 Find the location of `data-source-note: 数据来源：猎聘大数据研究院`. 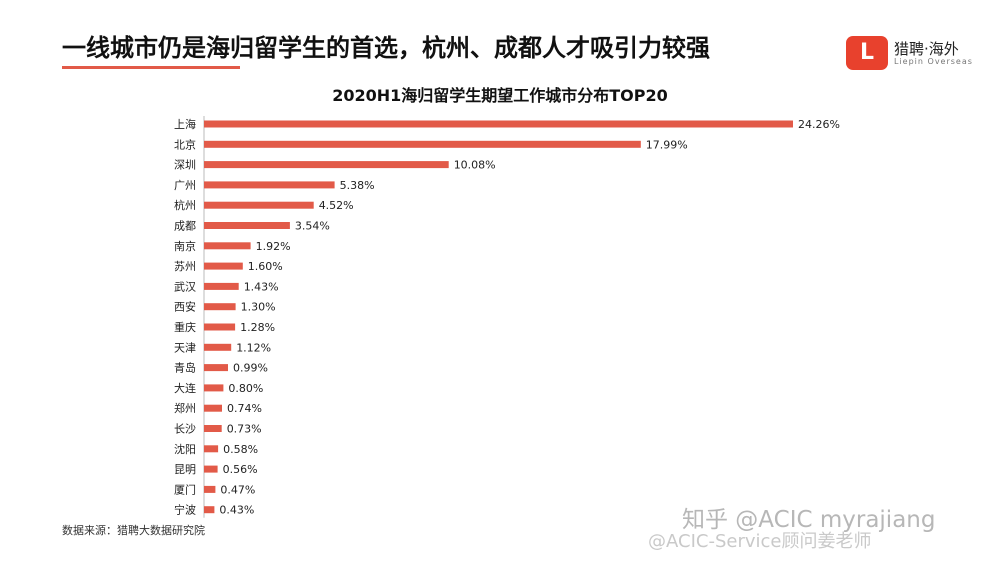

data-source-note: 数据来源：猎聘大数据研究院 is located at coordinates (133, 530).